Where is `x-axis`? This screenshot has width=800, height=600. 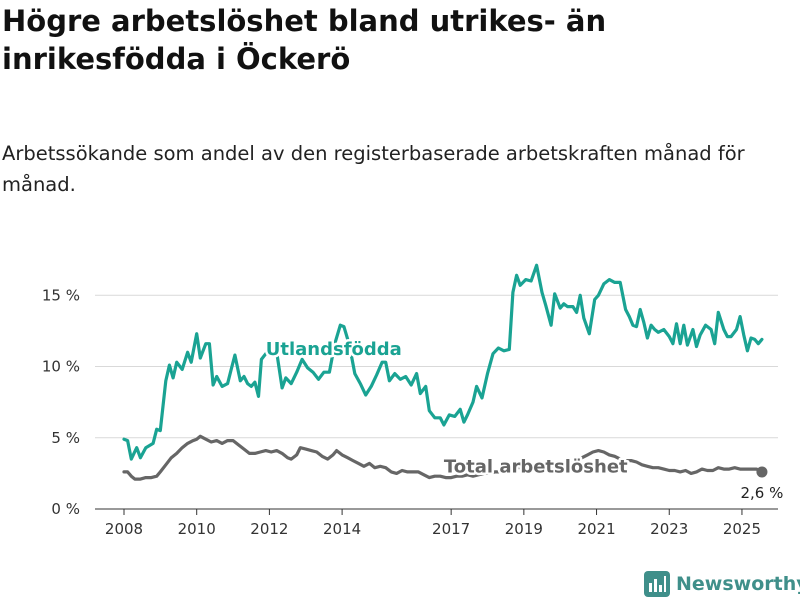 x-axis is located at coordinates (436, 511).